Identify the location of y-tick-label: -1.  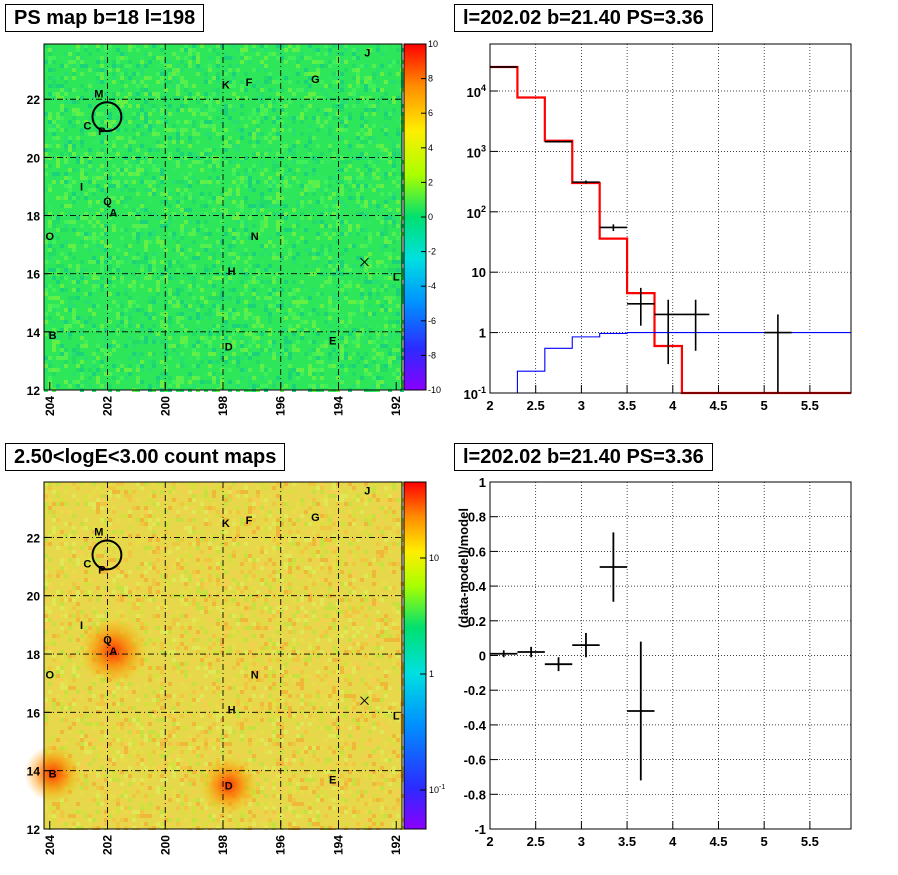
(480, 829).